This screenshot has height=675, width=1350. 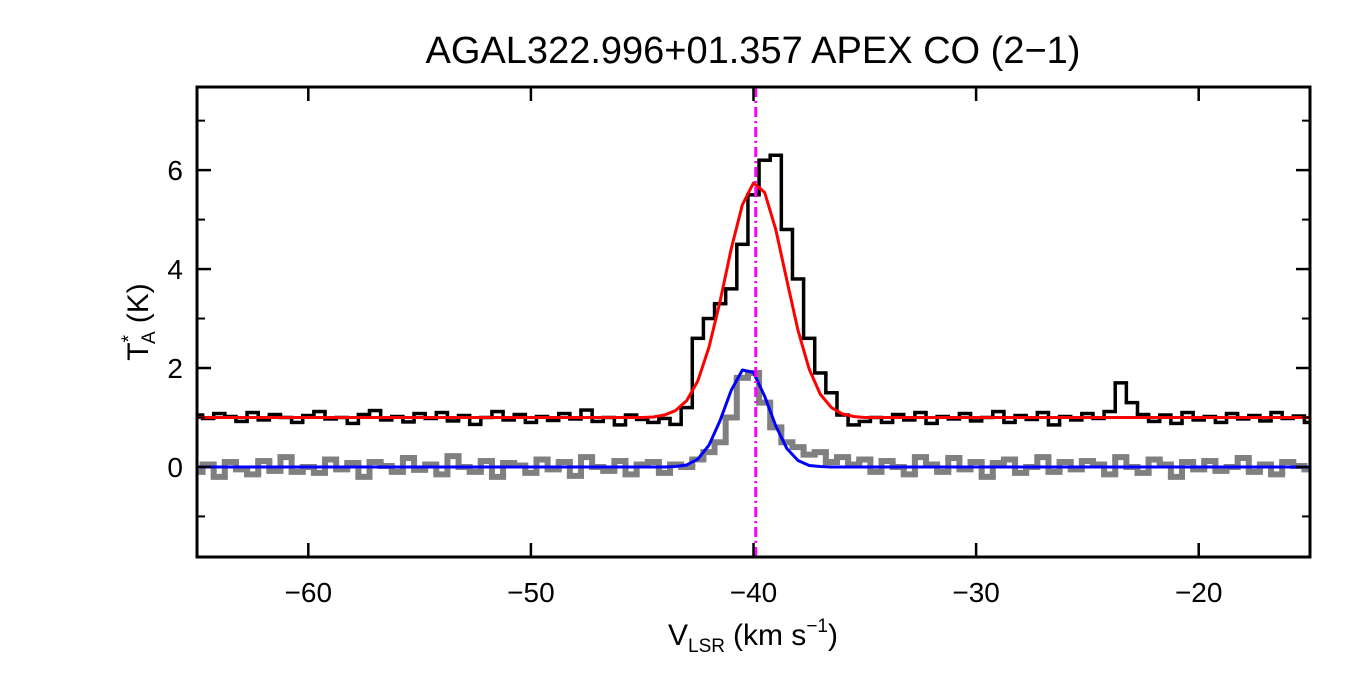 I want to click on x-tick-label: −20, so click(x=1199, y=592).